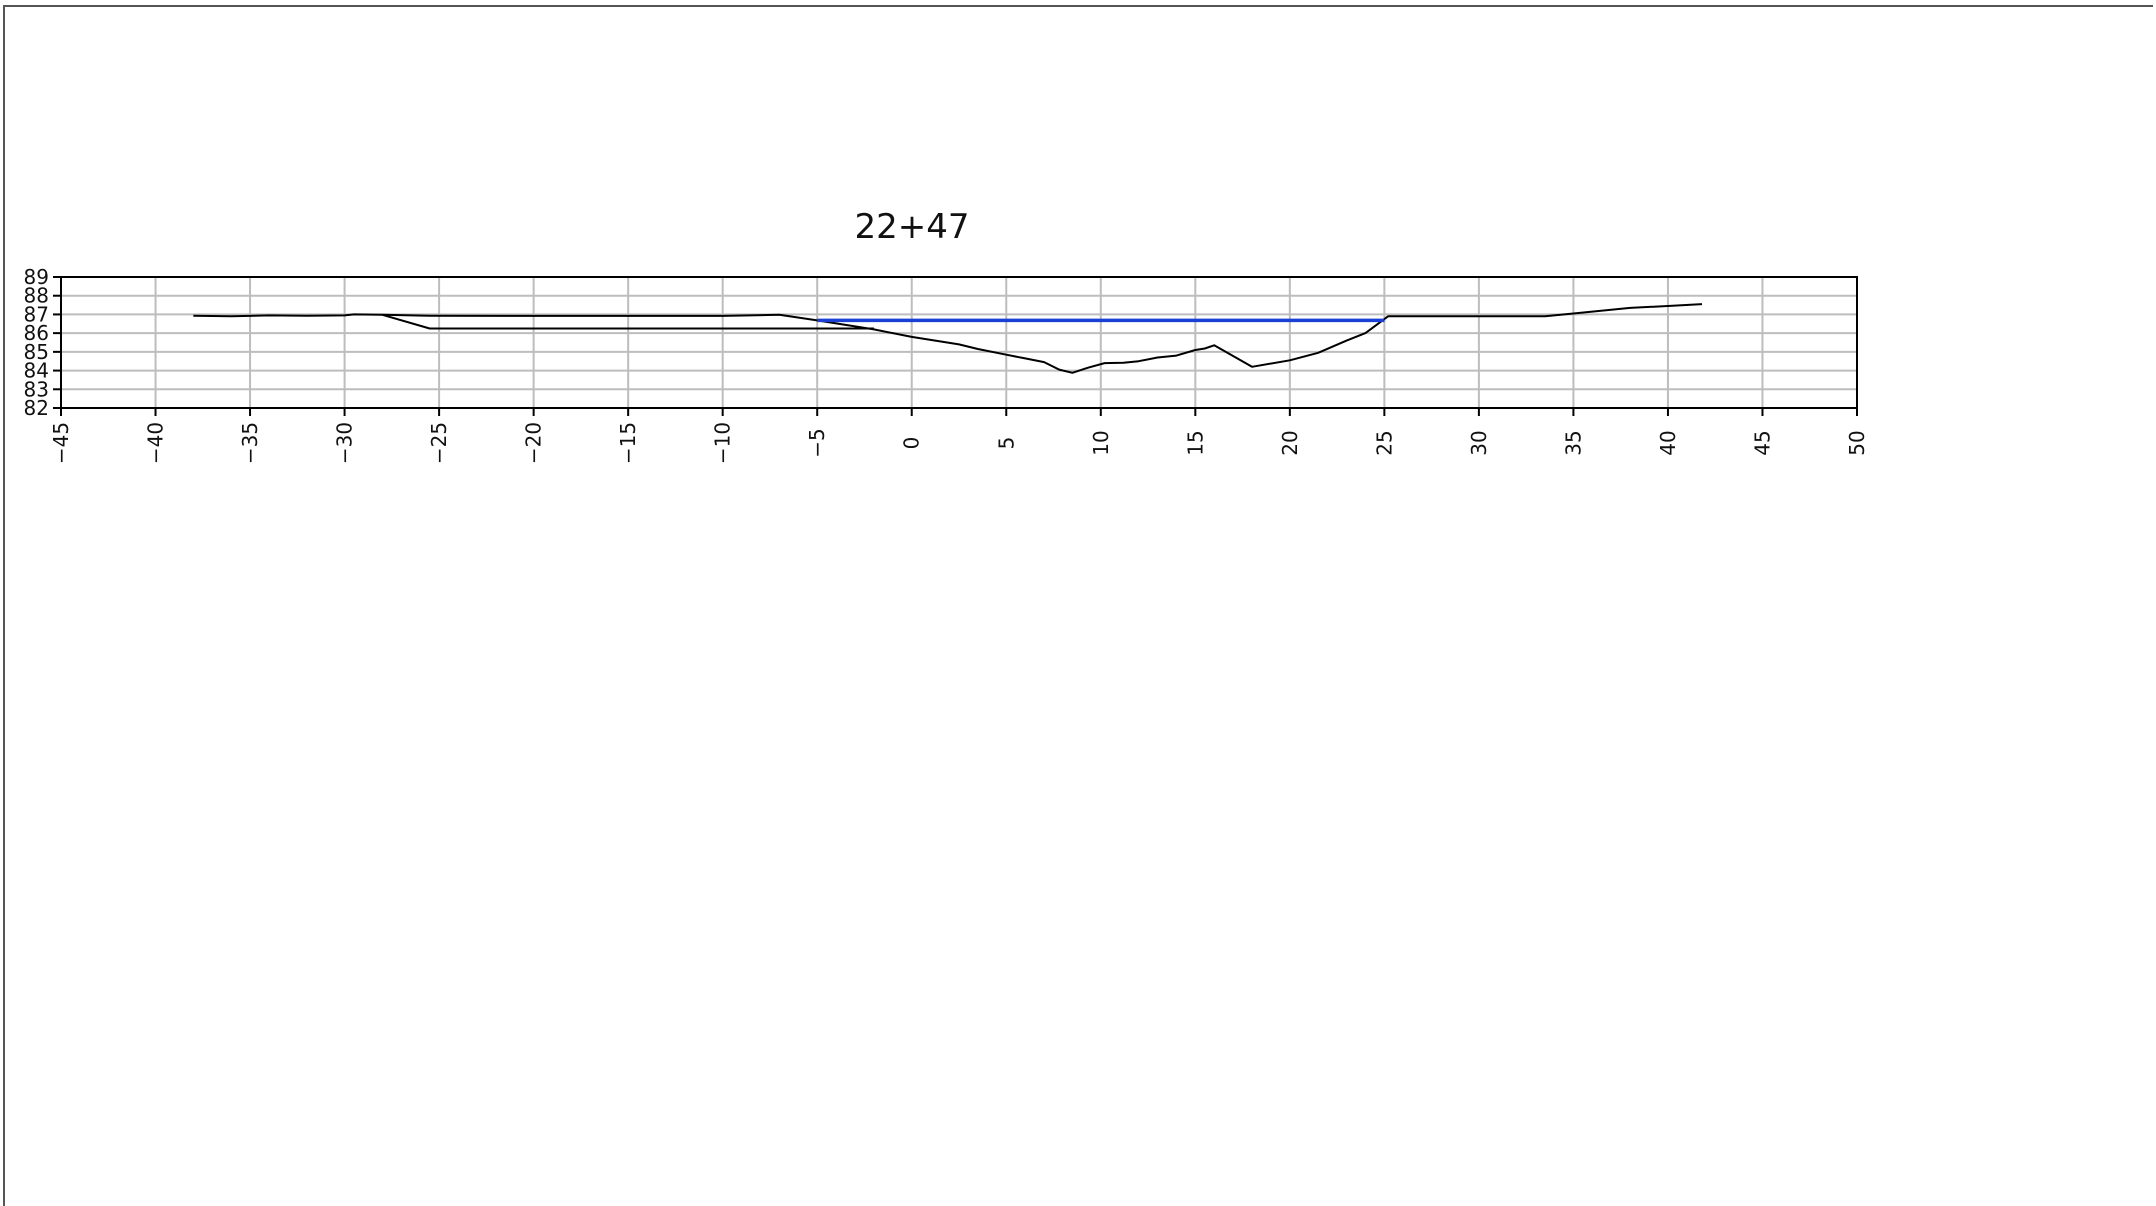  I want to click on x-tick-label: 10, so click(1101, 442).